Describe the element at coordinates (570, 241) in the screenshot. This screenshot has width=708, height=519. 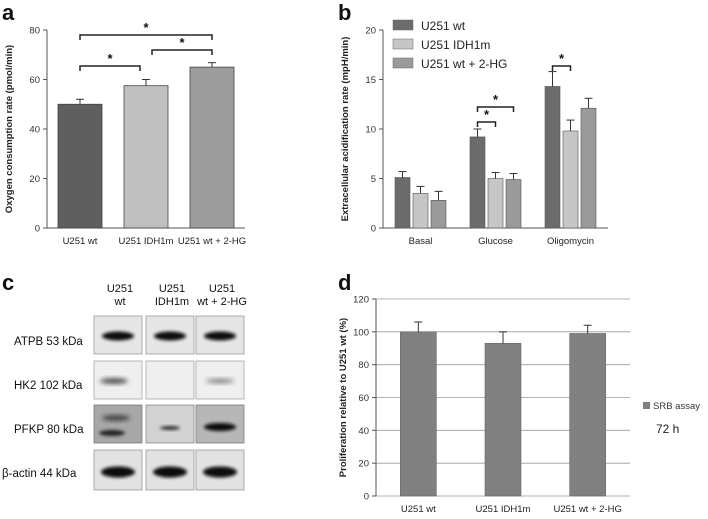
I see `x-category-label: Oligomycin` at that location.